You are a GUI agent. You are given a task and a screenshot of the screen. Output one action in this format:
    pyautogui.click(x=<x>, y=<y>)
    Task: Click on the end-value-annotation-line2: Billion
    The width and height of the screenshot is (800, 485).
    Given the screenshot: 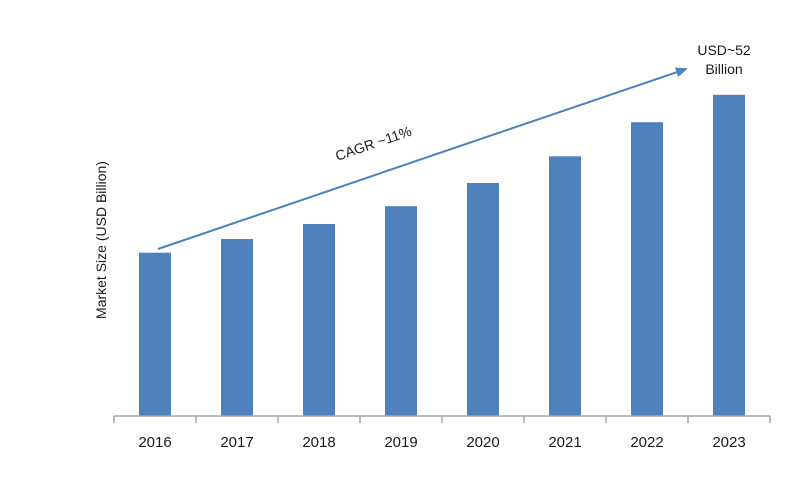 What is the action you would take?
    pyautogui.click(x=723, y=69)
    